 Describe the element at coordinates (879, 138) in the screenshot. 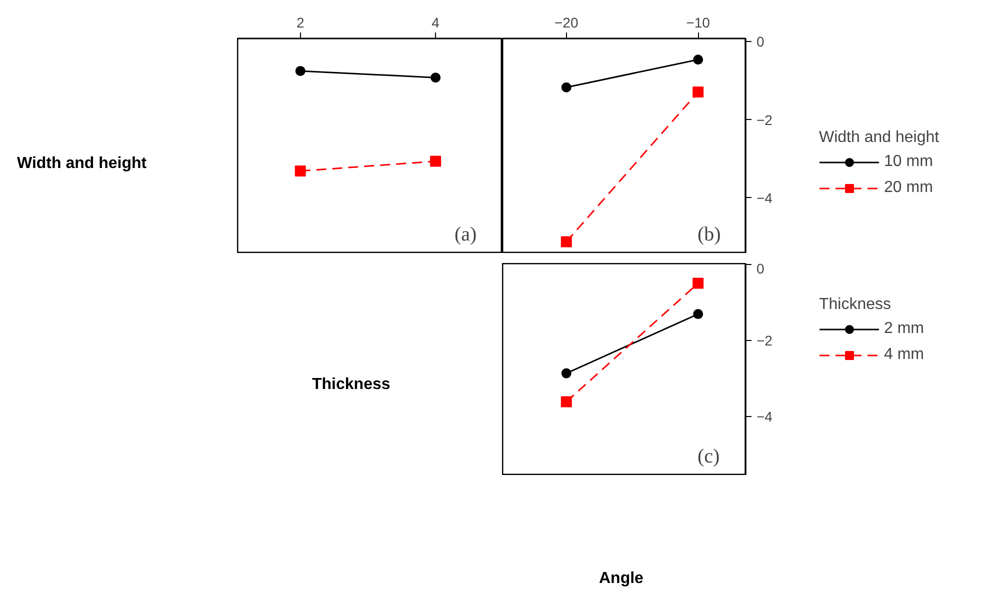

I see `legend-title: Width and height` at that location.